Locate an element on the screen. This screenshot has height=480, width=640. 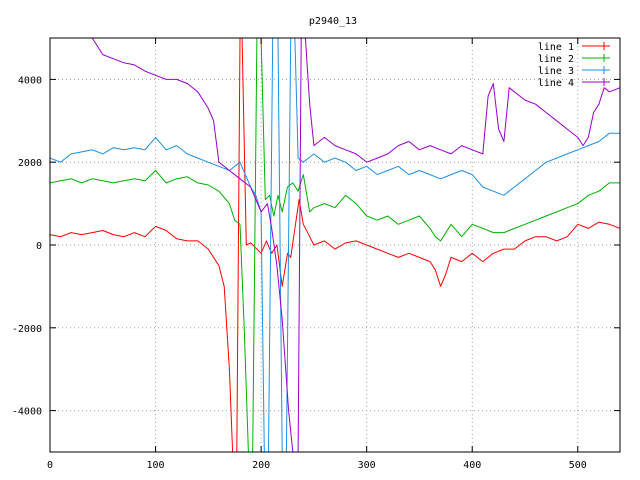
y-tick-label: -4000 is located at coordinates (27, 412).